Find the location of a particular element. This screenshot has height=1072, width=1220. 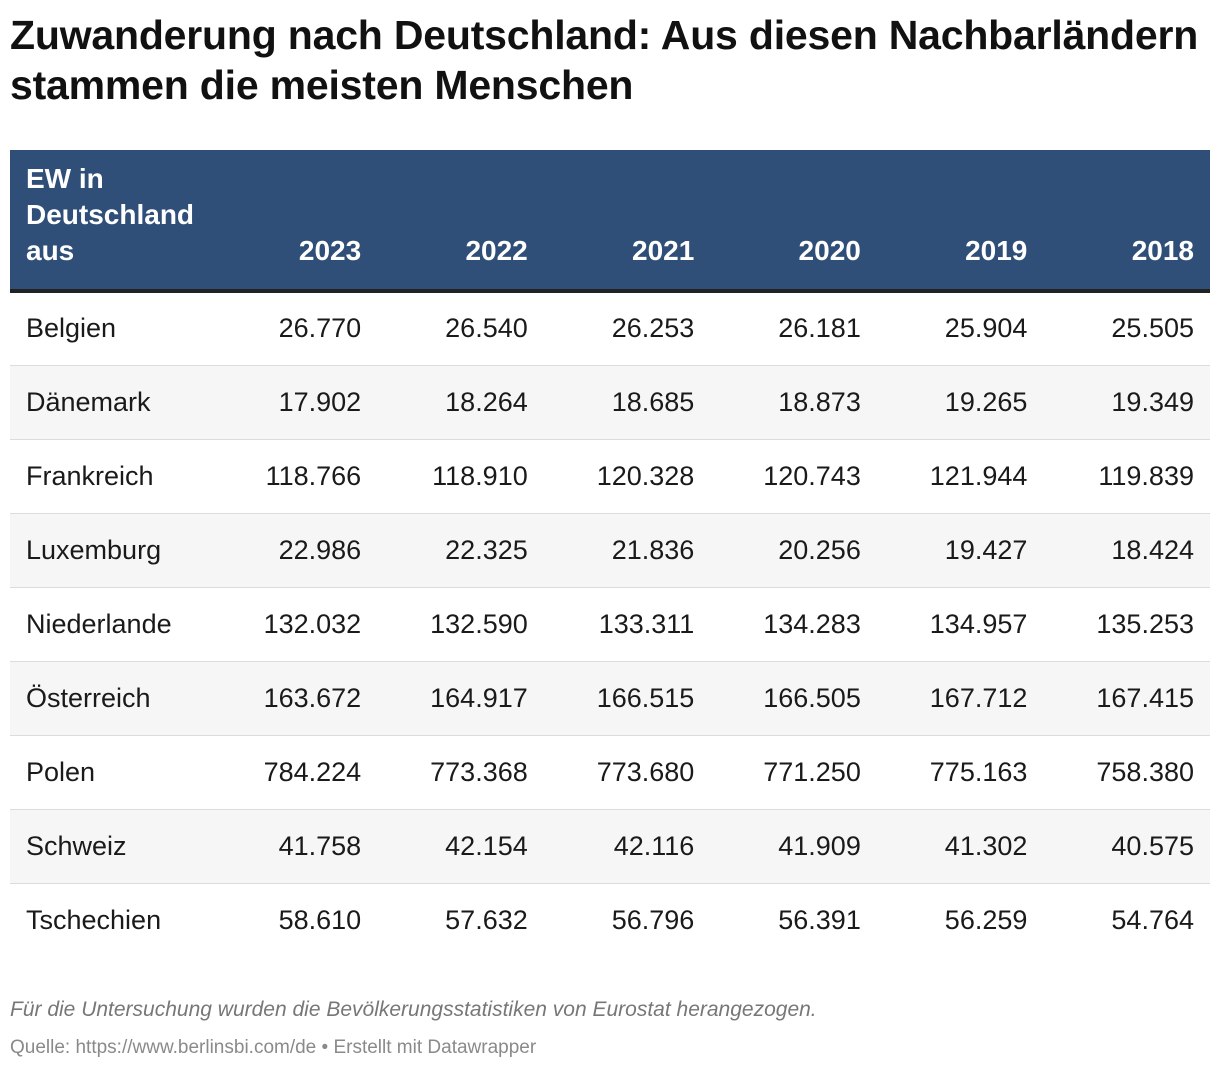

cell-2018: 758.380 is located at coordinates (1126, 772).